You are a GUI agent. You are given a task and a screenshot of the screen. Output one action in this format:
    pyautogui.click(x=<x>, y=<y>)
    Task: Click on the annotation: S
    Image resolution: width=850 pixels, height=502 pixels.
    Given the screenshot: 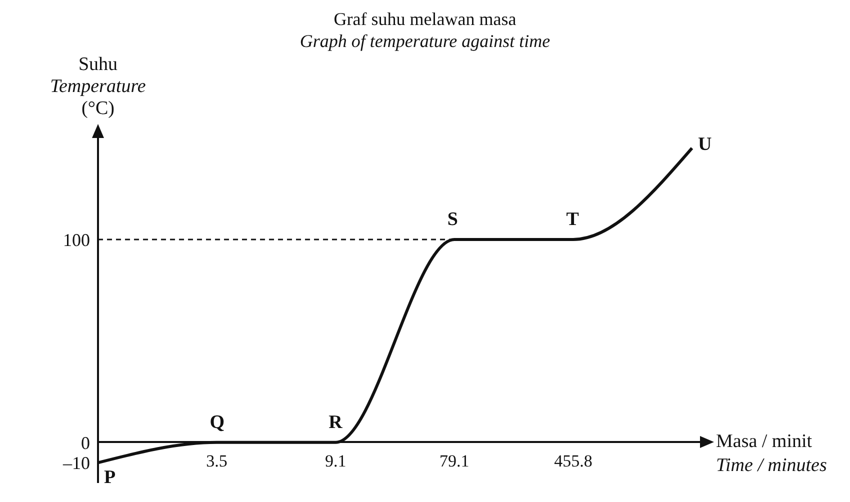 What is the action you would take?
    pyautogui.click(x=452, y=220)
    